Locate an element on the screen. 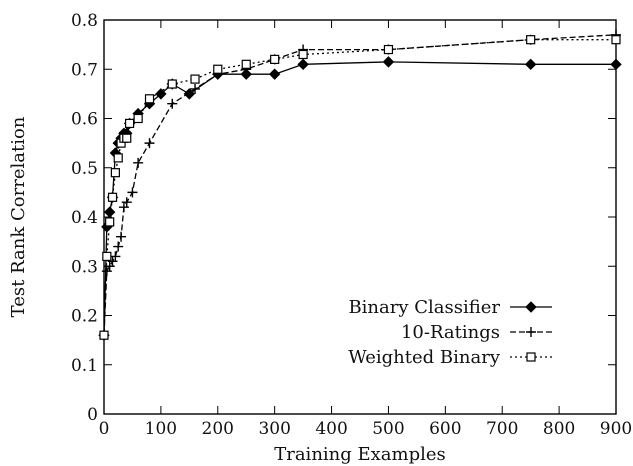 The image size is (633, 466). y-tick-label: 0.5 is located at coordinates (84, 169).